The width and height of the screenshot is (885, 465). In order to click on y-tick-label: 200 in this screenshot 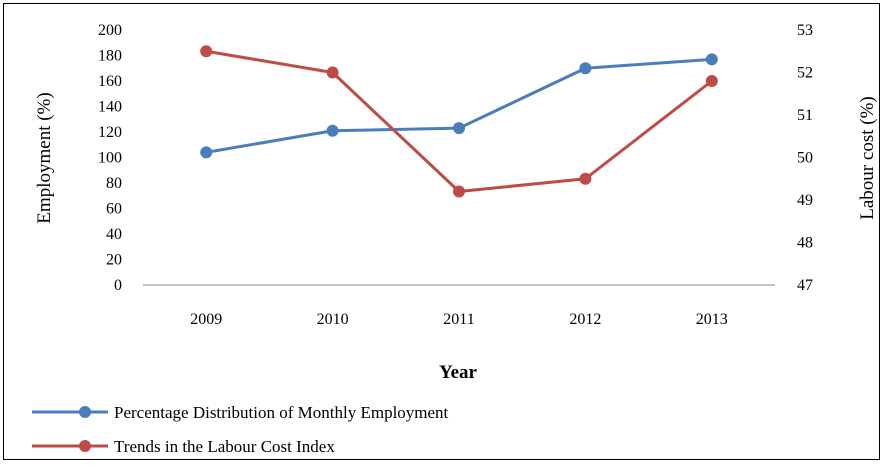, I will do `click(110, 30)`.